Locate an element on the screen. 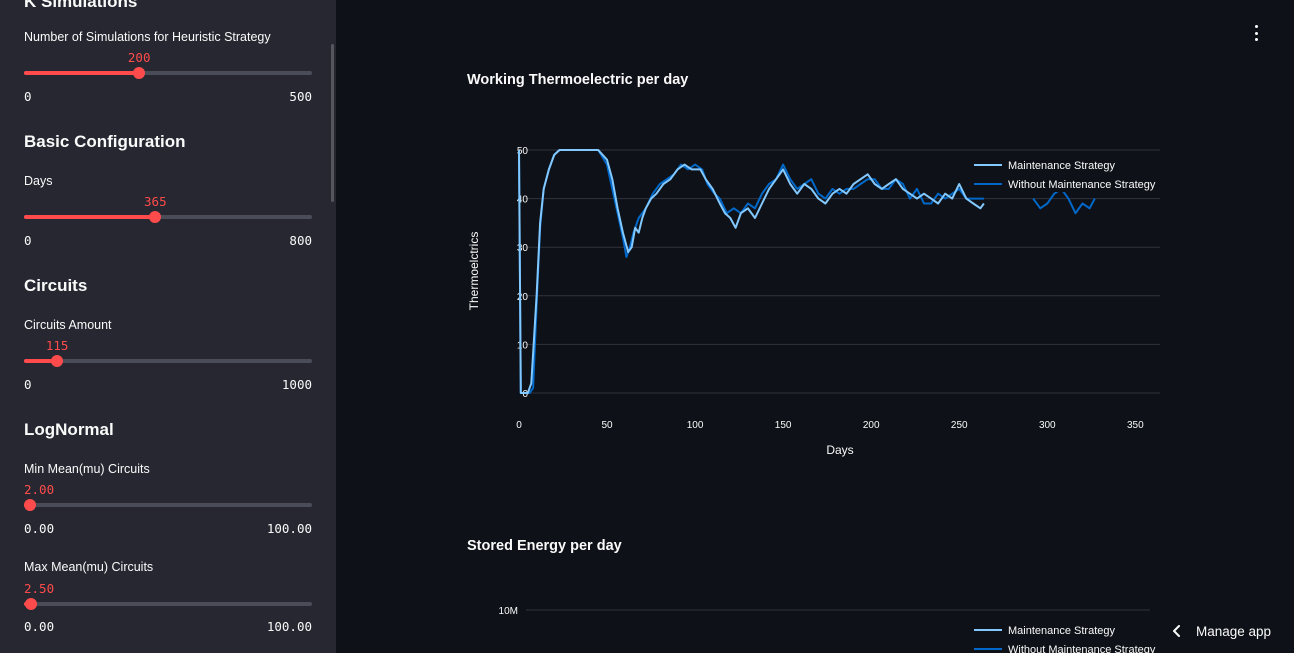 This screenshot has height=653, width=1294. slider-label-days: Days is located at coordinates (38, 181).